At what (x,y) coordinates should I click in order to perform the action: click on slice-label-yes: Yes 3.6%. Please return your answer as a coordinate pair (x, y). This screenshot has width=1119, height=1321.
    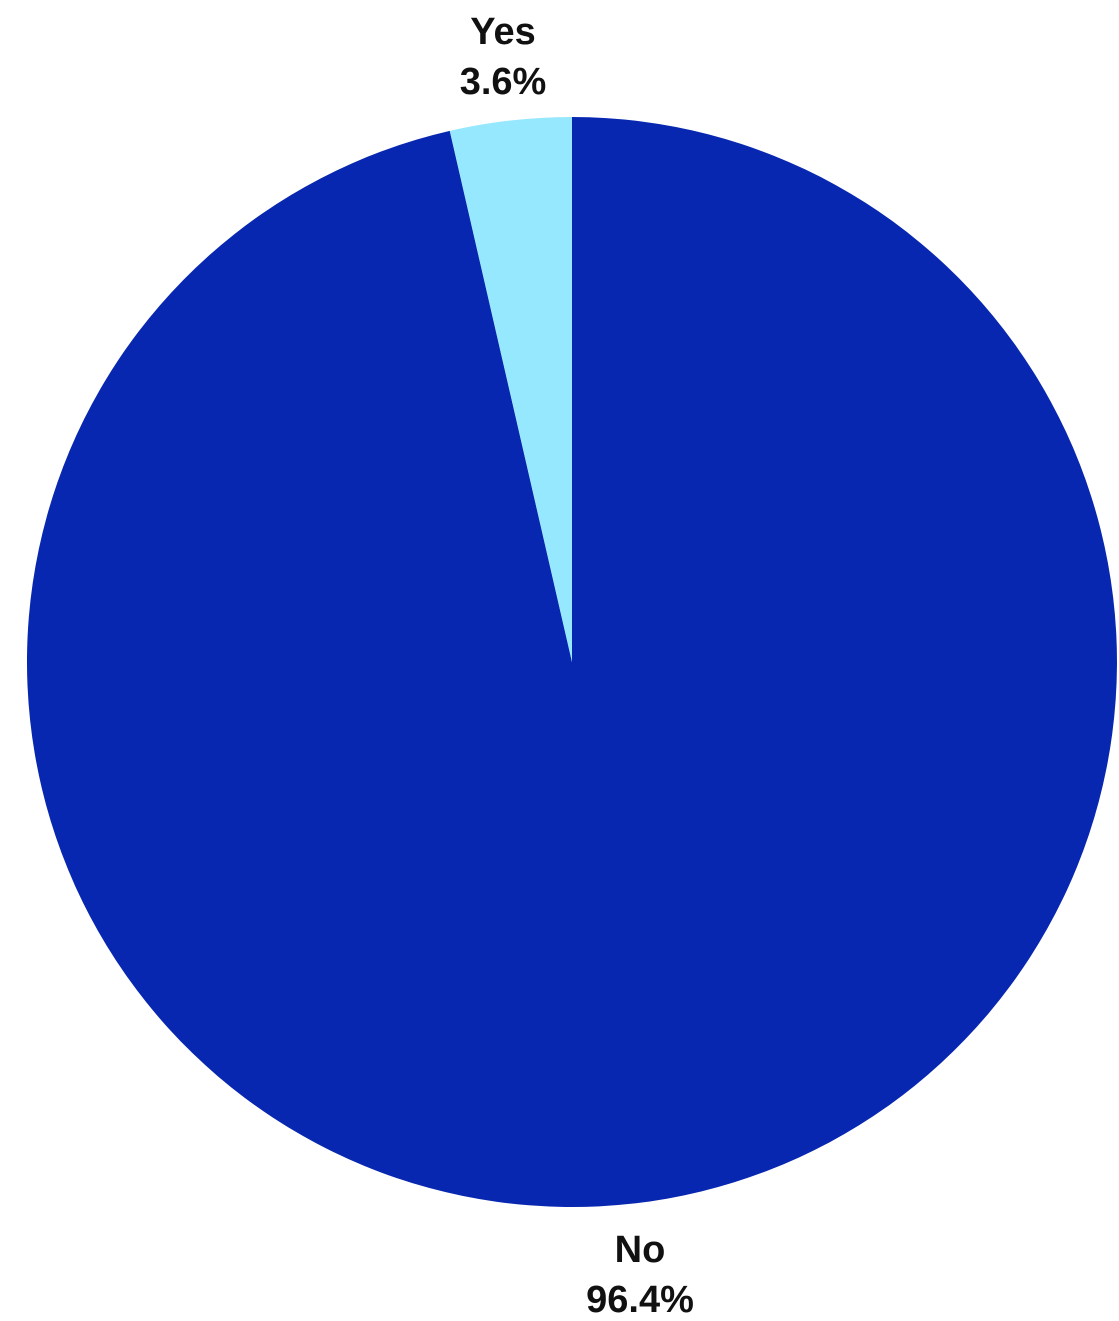
    Looking at the image, I should click on (503, 57).